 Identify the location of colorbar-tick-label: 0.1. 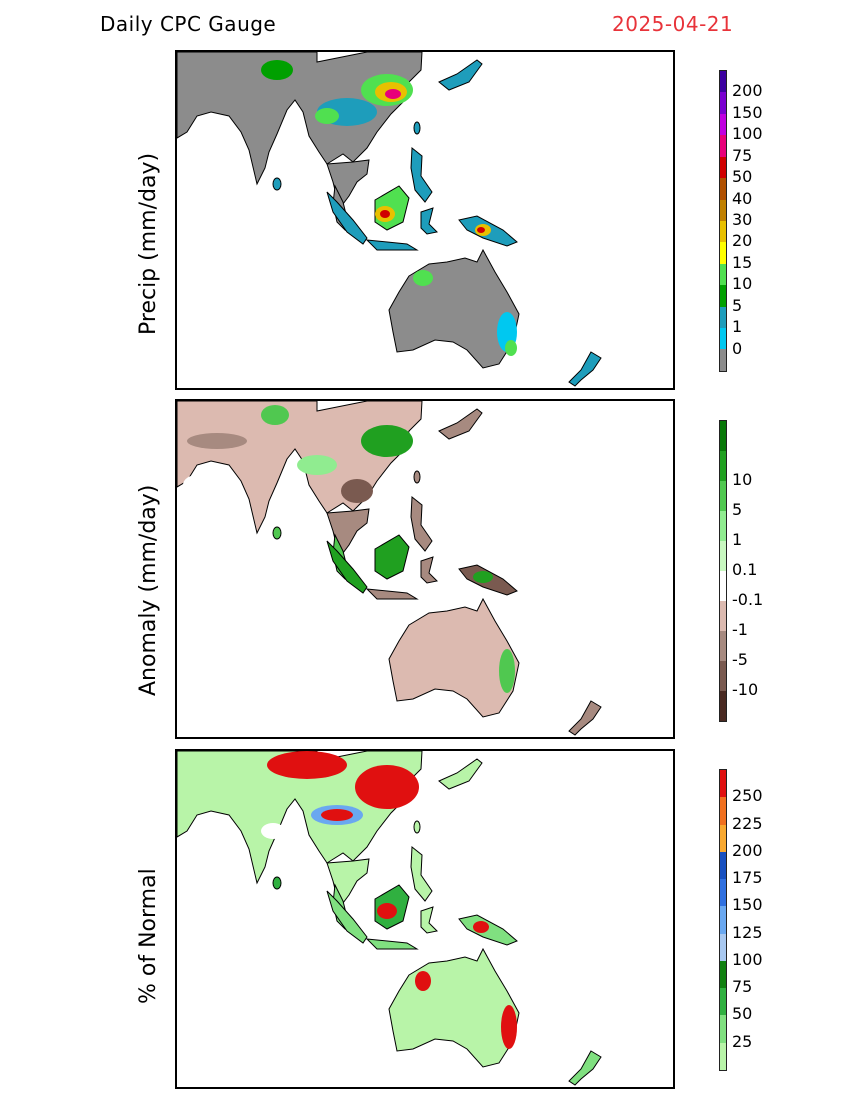
(745, 569).